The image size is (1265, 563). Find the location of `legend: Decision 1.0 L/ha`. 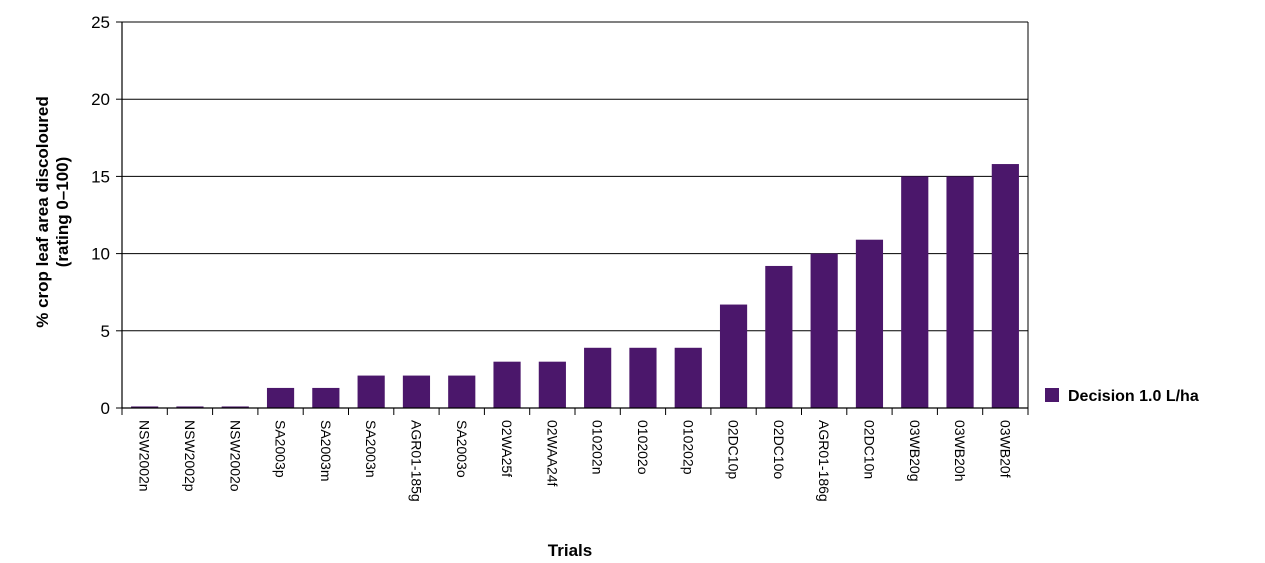

legend: Decision 1.0 L/ha is located at coordinates (1122, 396).